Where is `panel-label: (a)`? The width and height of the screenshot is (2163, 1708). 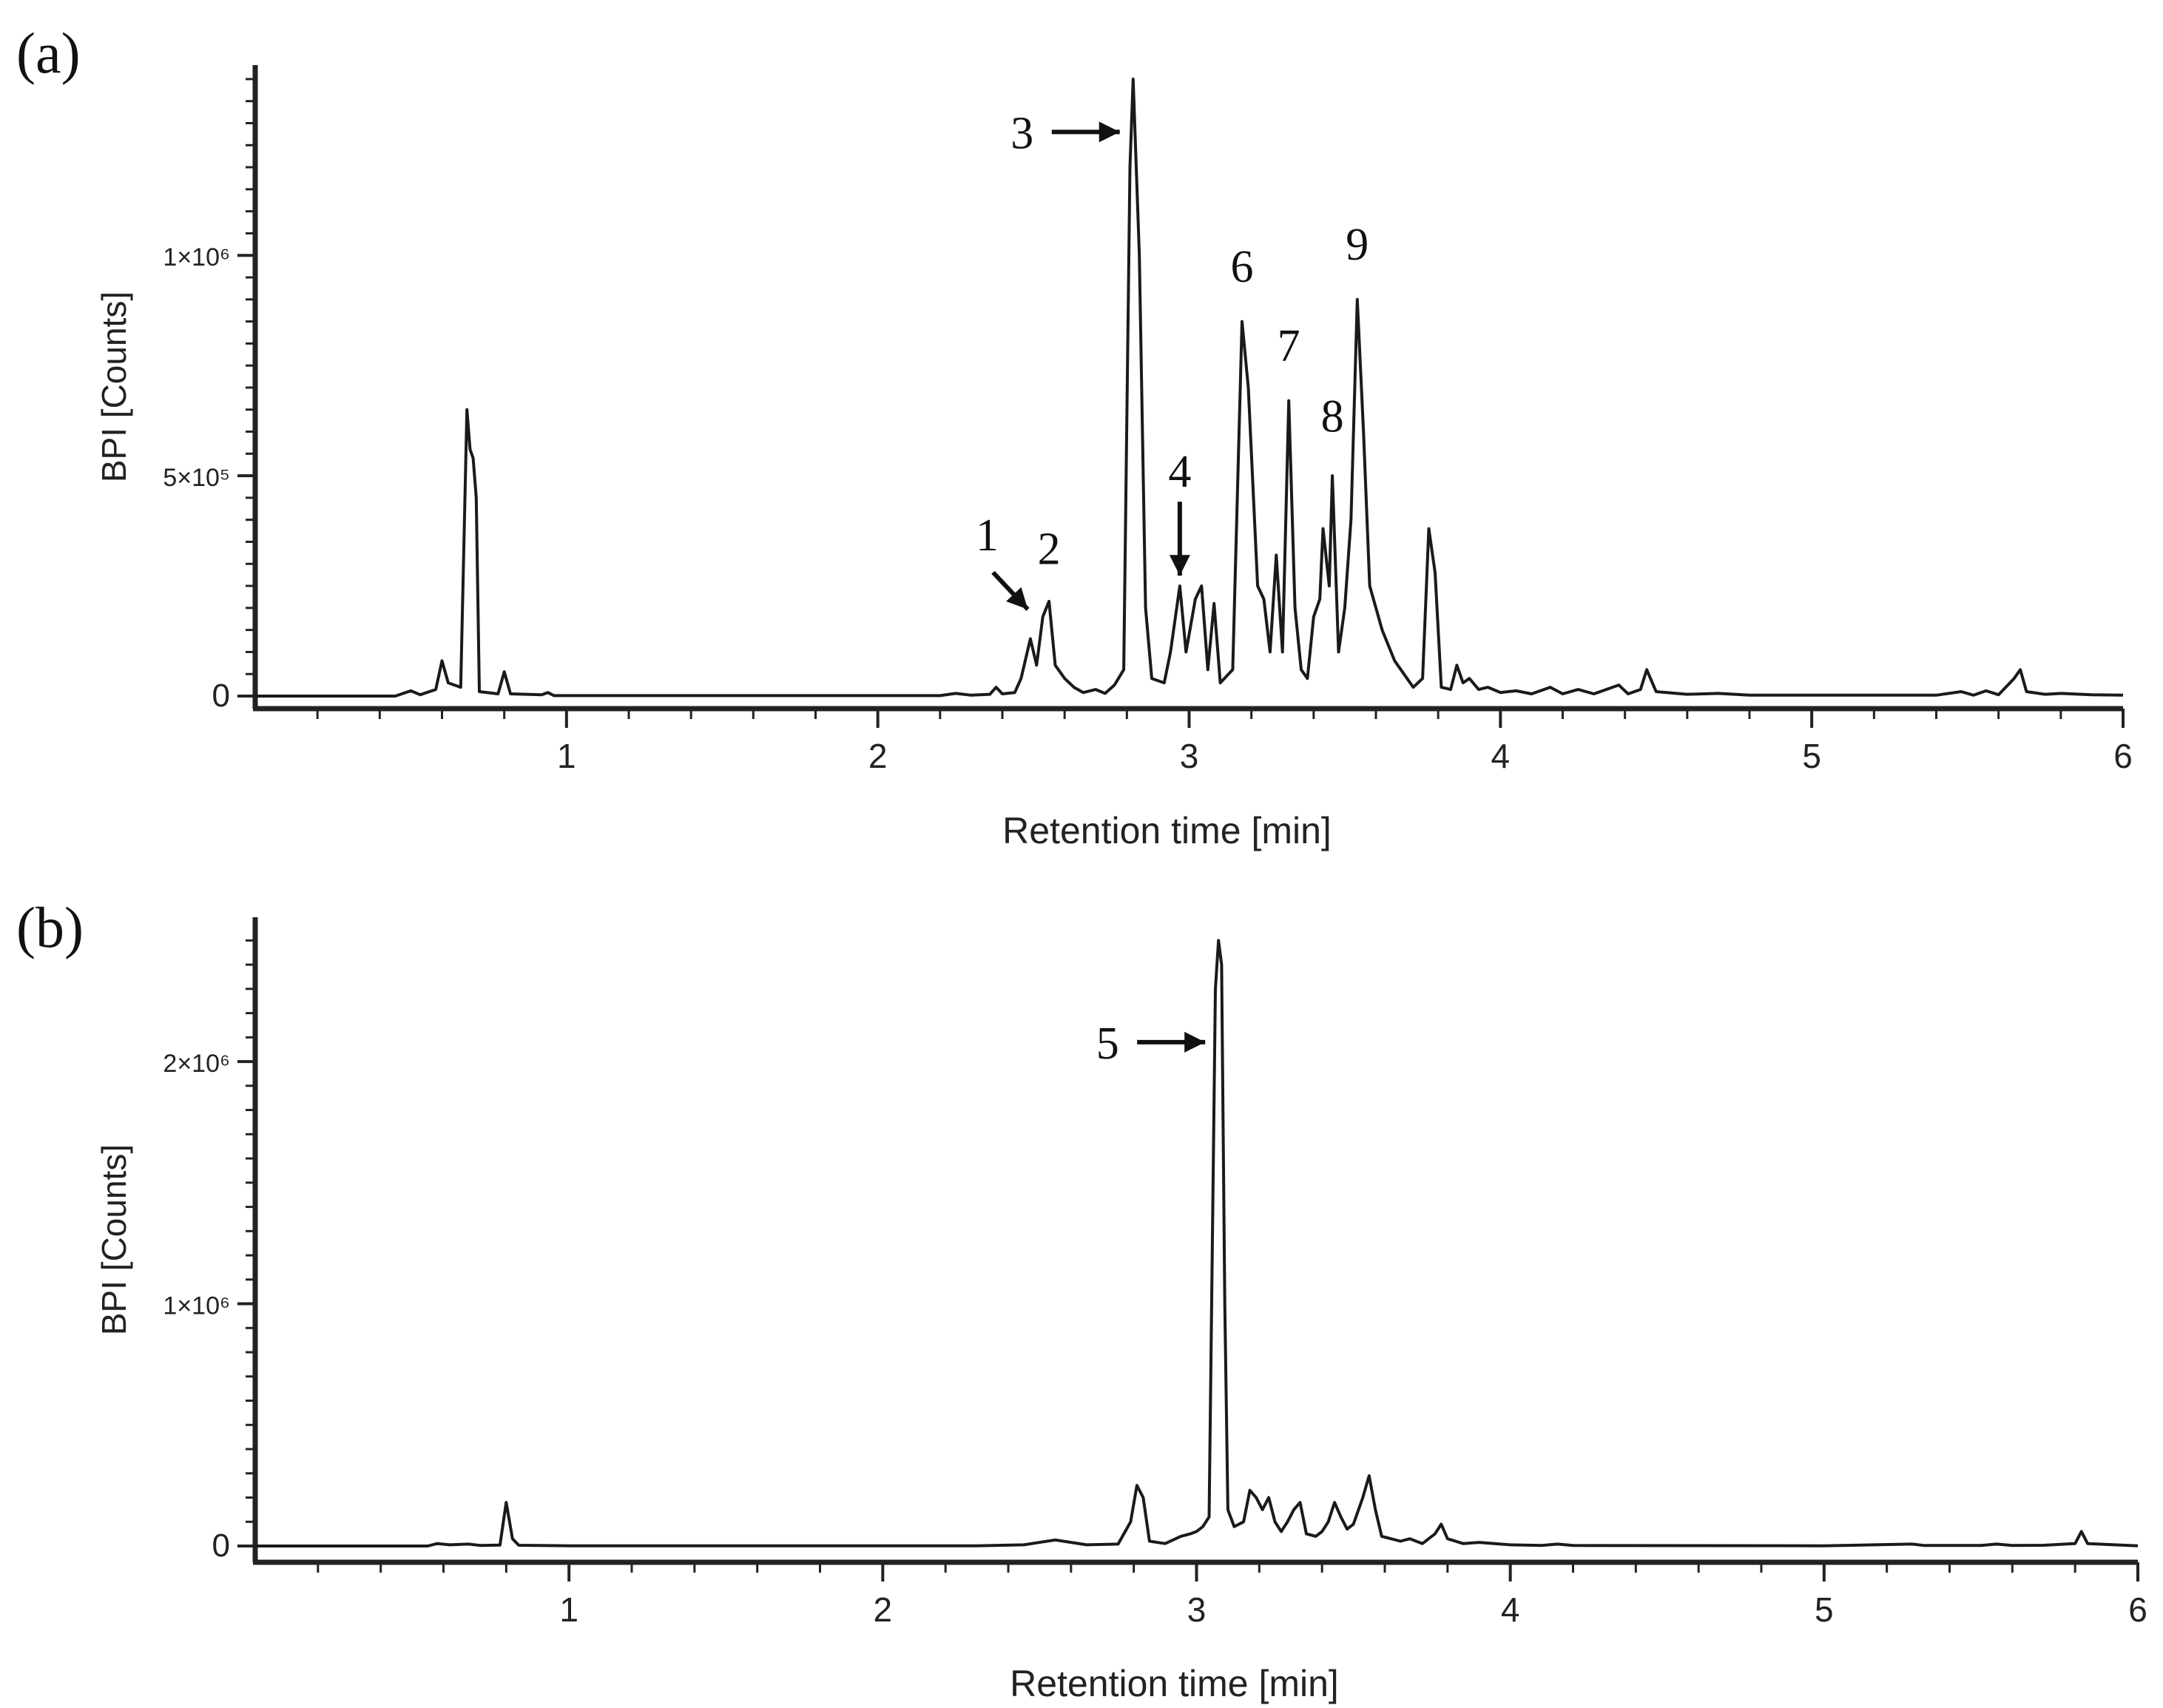 panel-label: (a) is located at coordinates (48, 53).